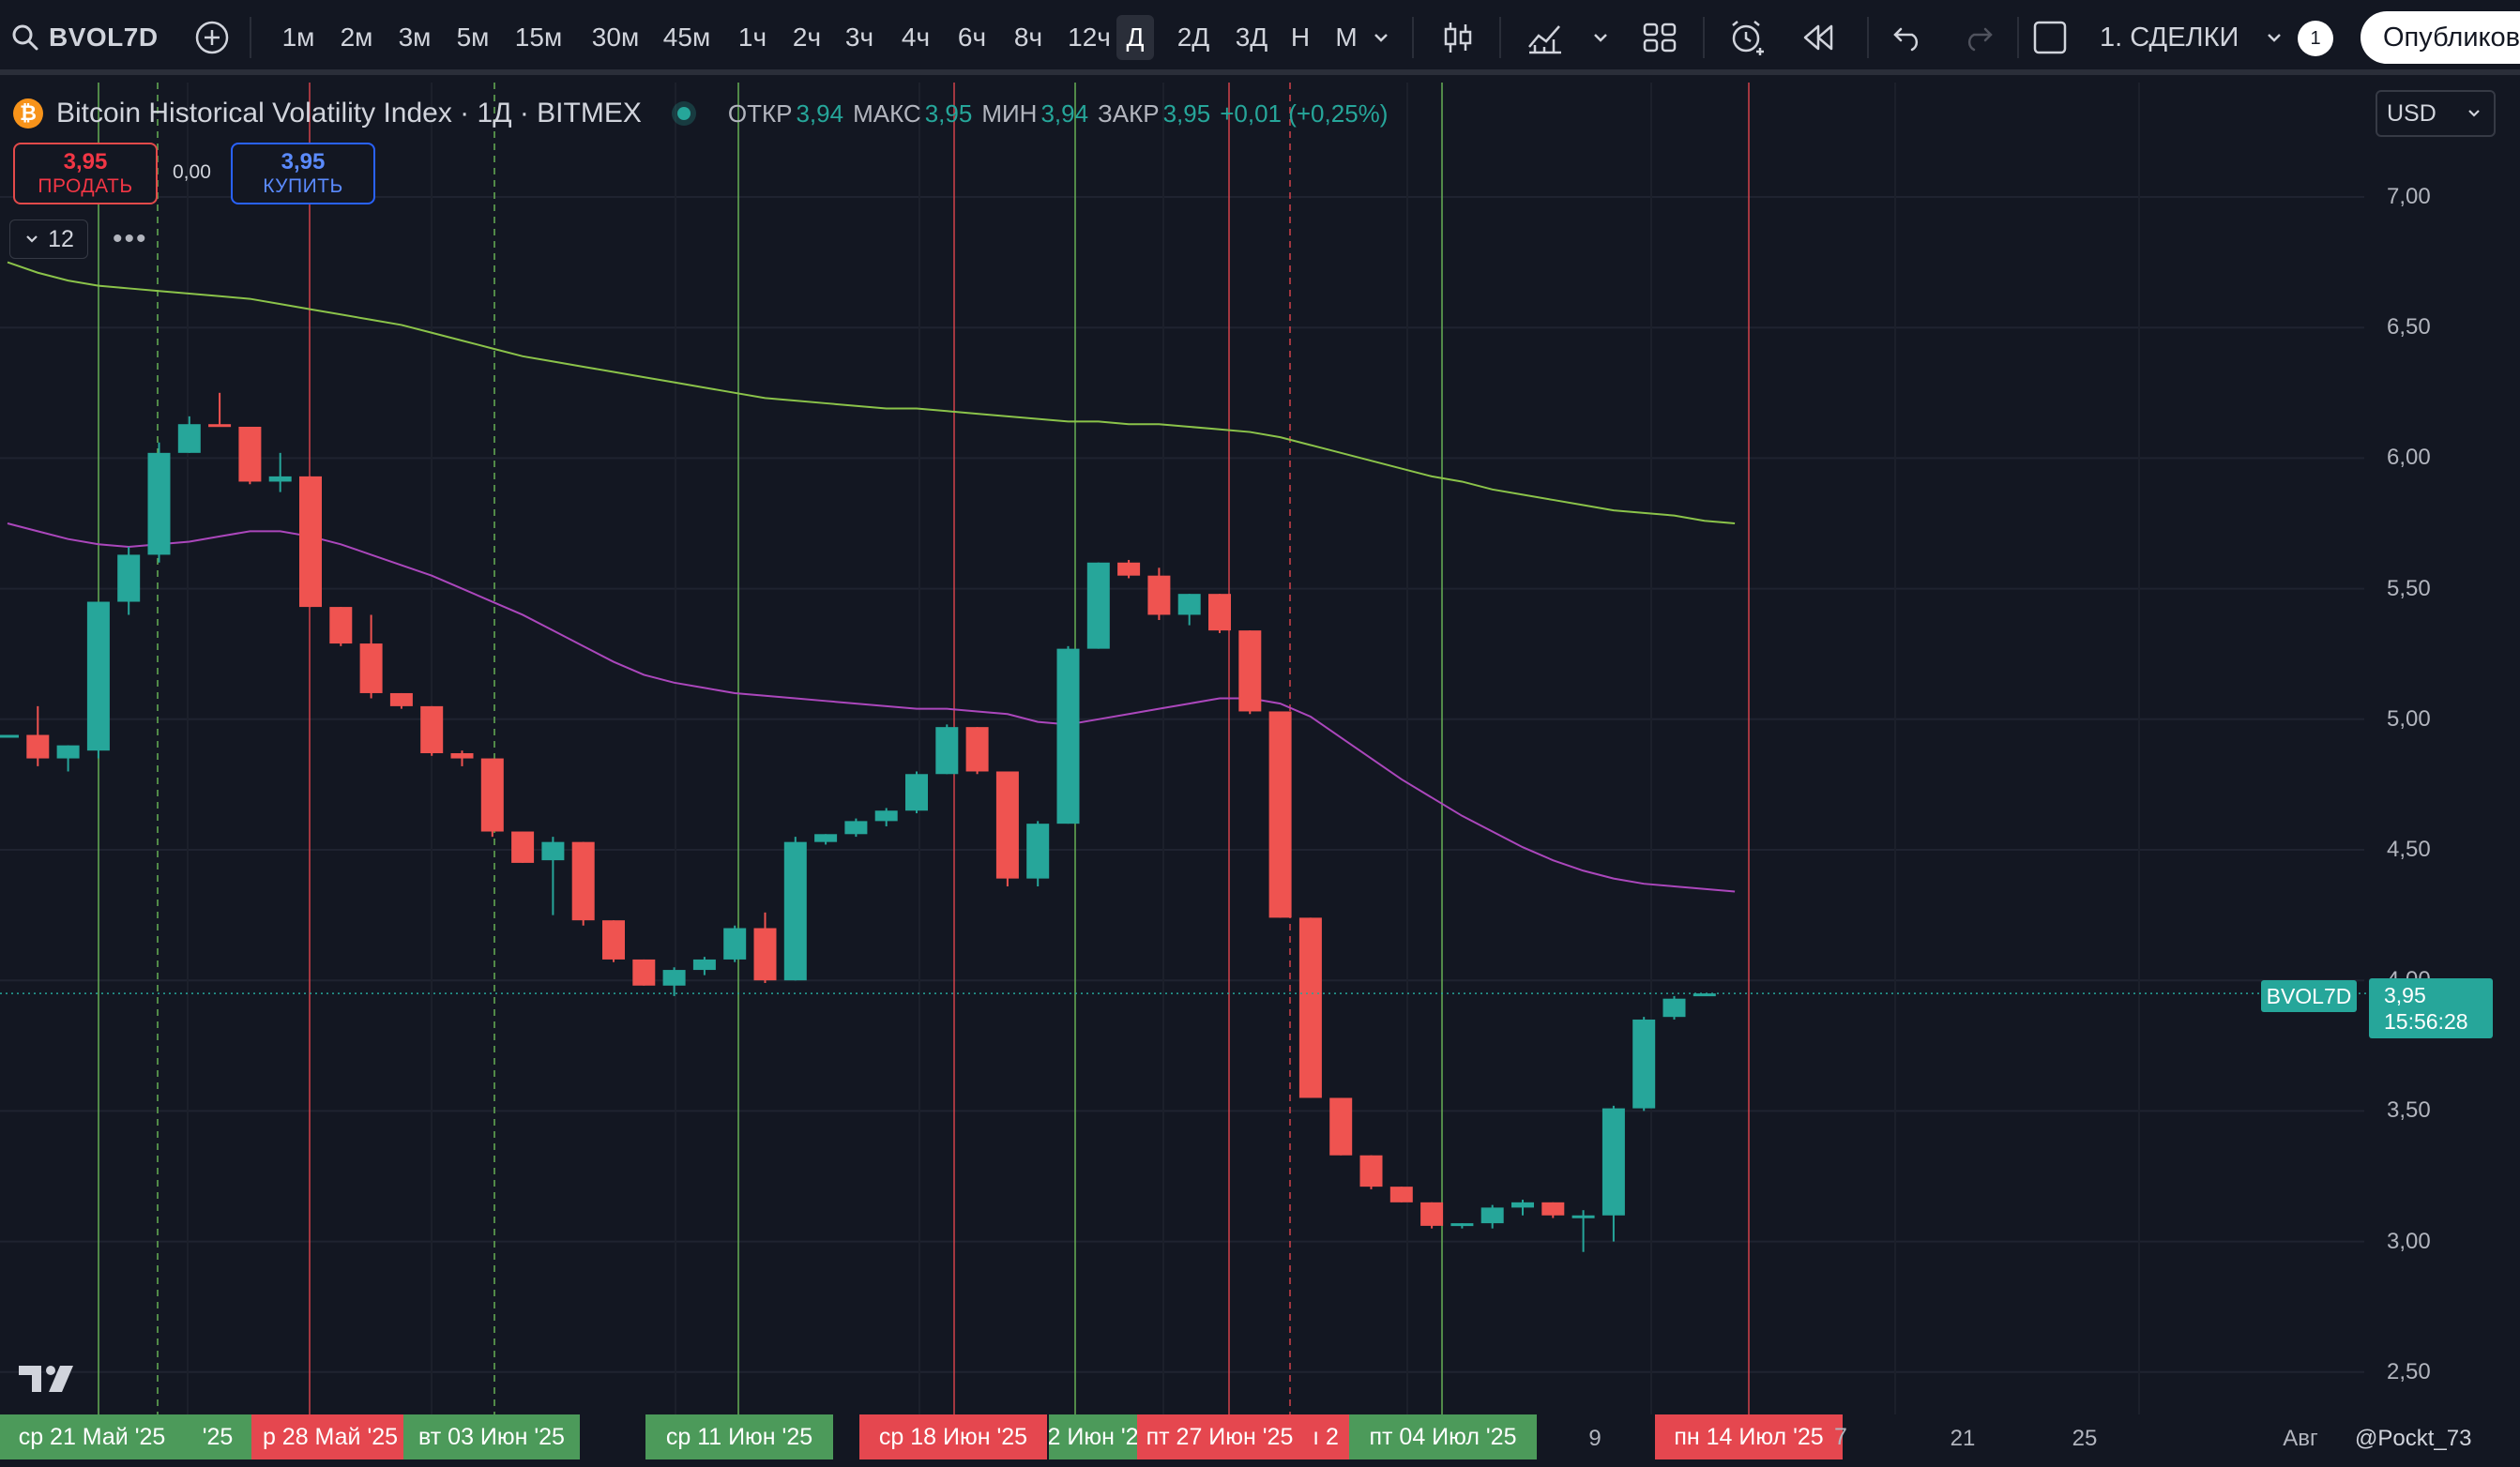 This screenshot has width=2520, height=1467. Describe the element at coordinates (615, 37) in the screenshot. I see `timeframe-6-button: 30м` at that location.